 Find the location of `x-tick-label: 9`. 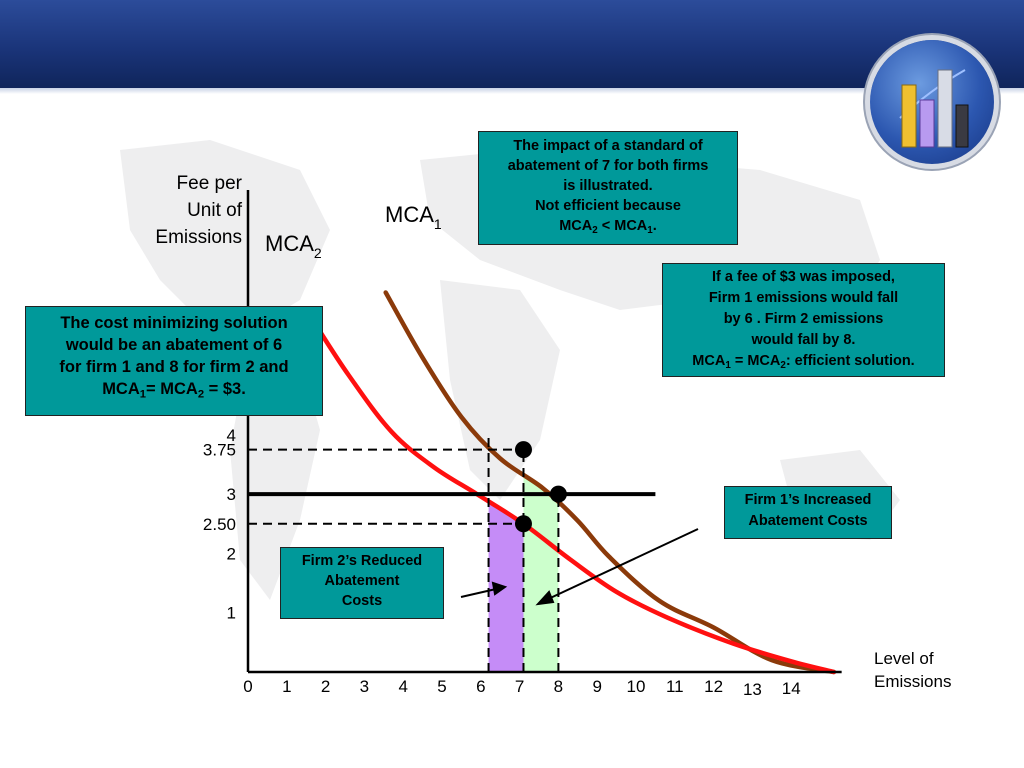

x-tick-label: 9 is located at coordinates (596, 686).